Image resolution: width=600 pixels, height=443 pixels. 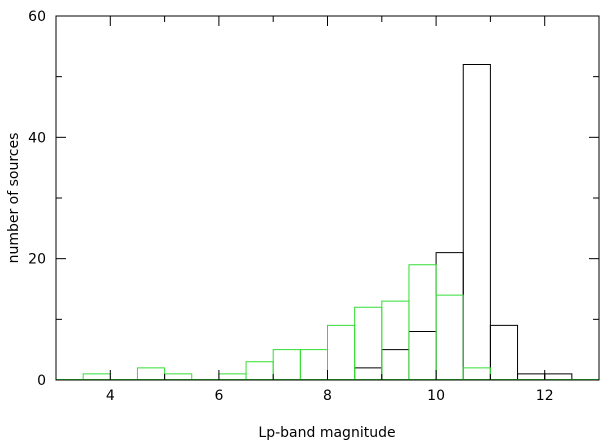 I want to click on y-axis-label: number of sources, so click(x=14, y=198).